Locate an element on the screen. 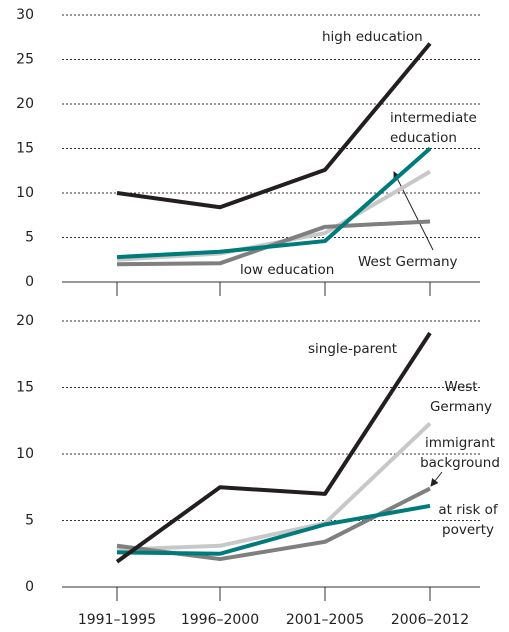 This screenshot has height=632, width=509. series-label: high education is located at coordinates (372, 37).